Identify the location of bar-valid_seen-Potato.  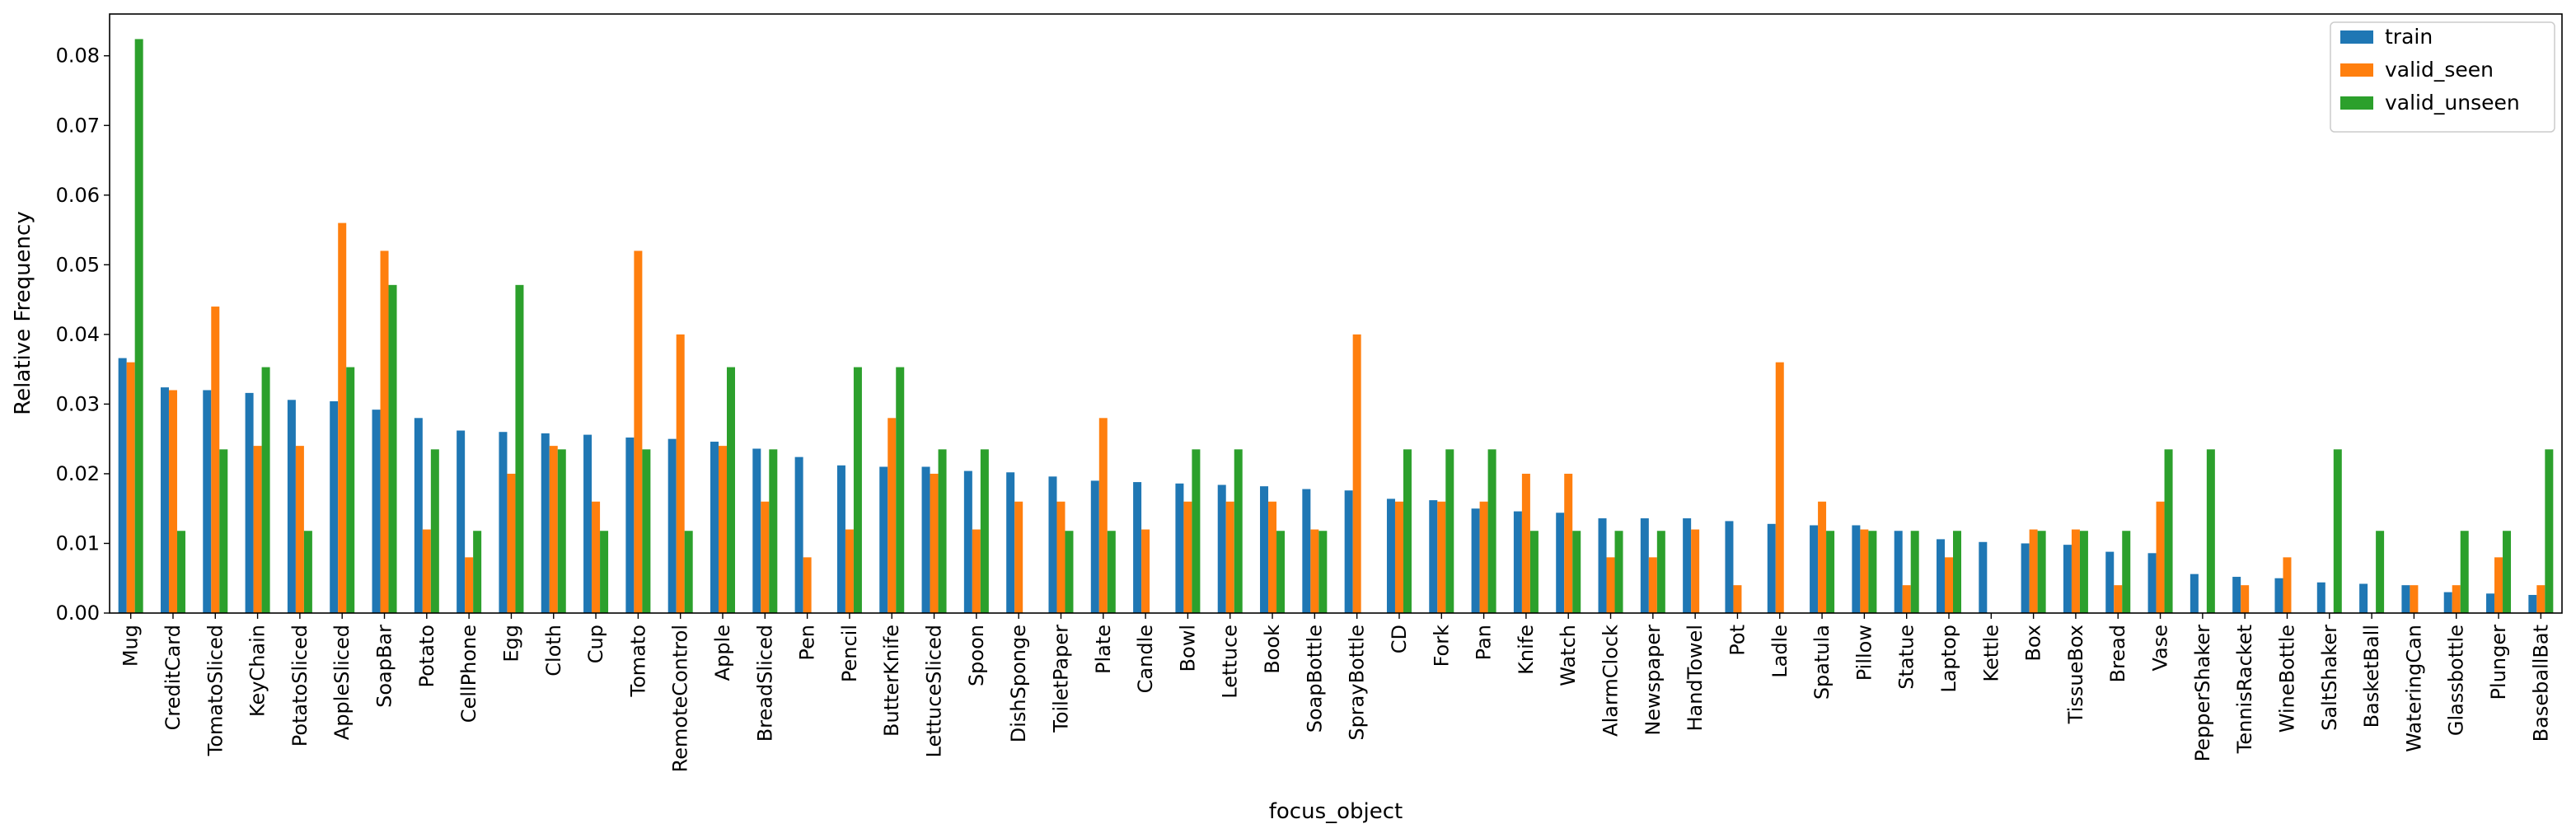
(426, 571).